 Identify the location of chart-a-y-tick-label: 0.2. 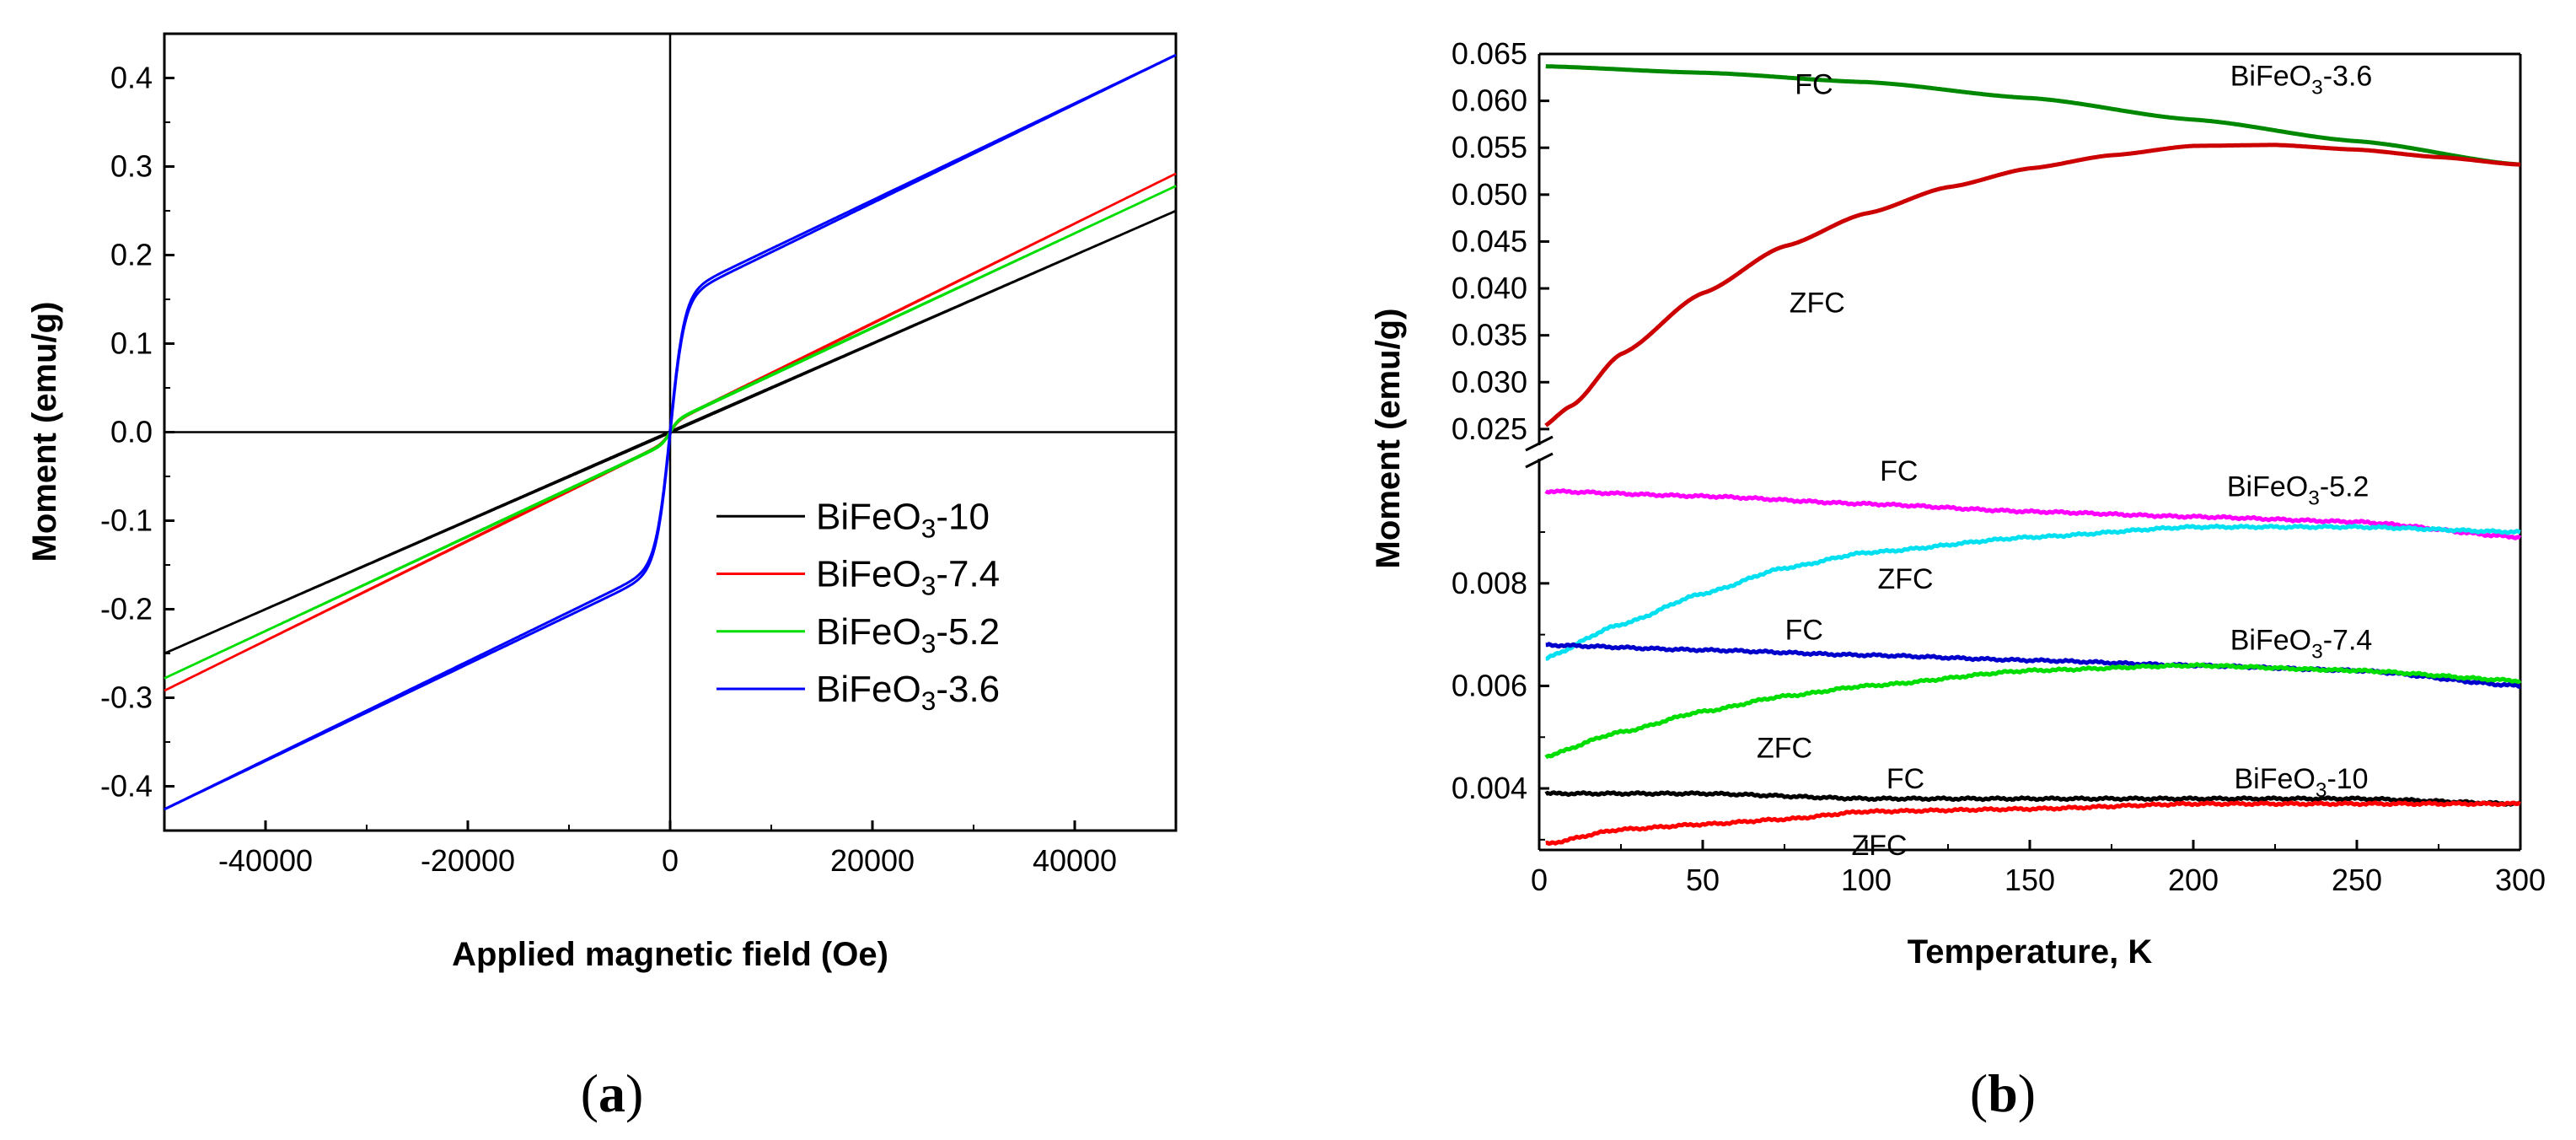
(131, 255).